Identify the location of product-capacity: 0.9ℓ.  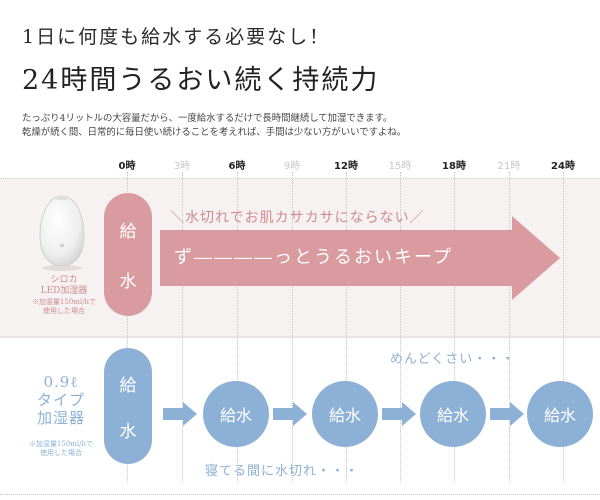
(61, 382).